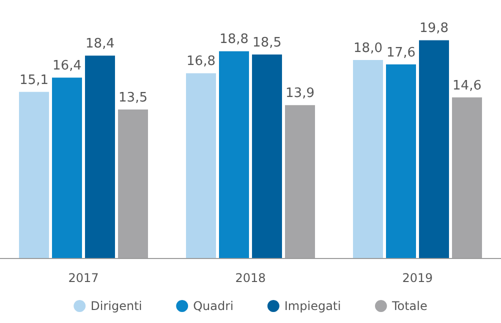  I want to click on legend-label: Dirigenti, so click(116, 306).